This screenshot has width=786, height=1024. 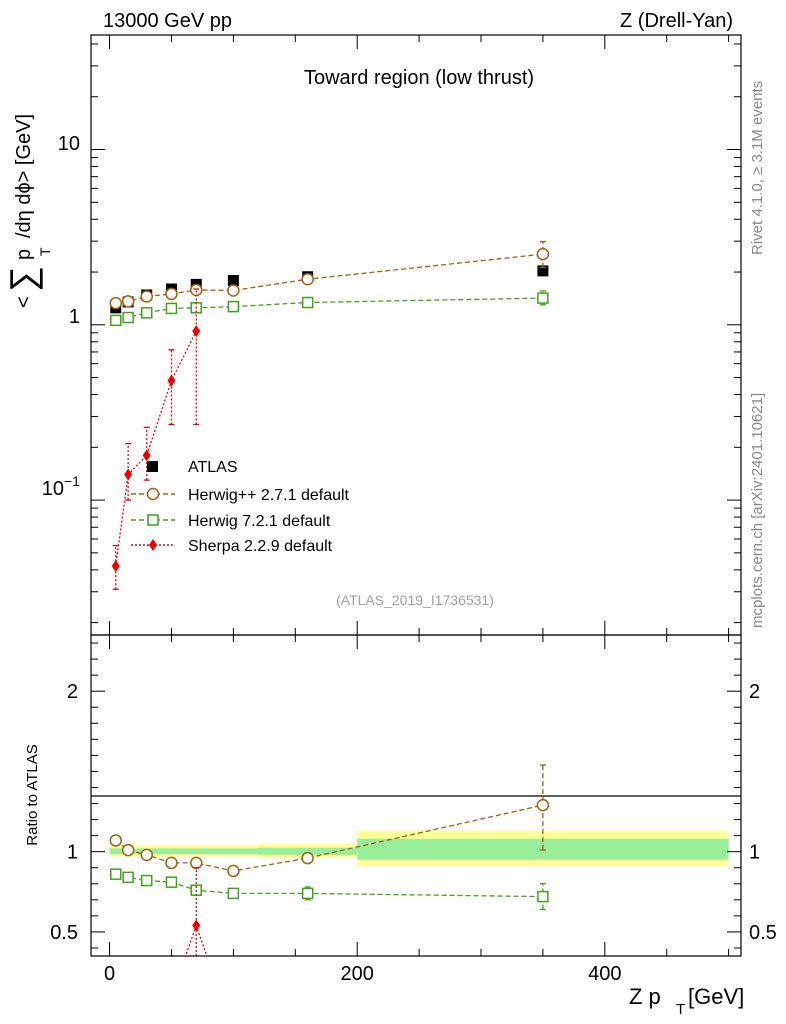 I want to click on legend-marker-atlas, so click(x=152, y=466).